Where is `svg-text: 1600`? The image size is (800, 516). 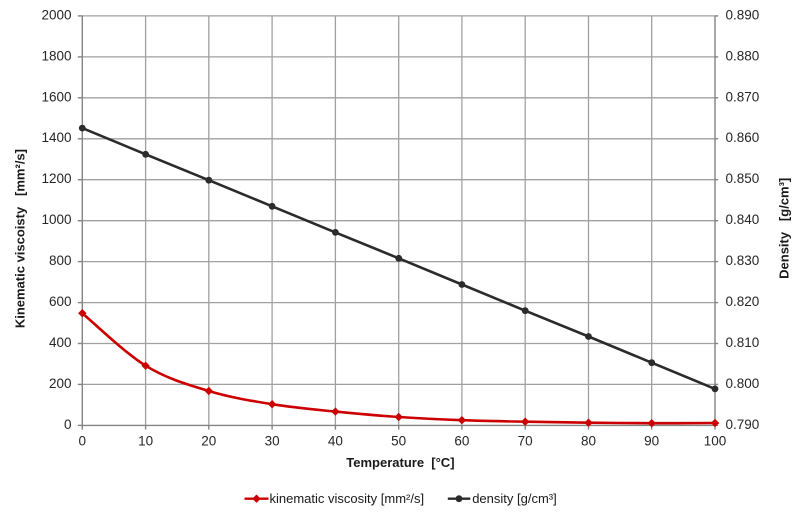
svg-text: 1600 is located at coordinates (56, 96).